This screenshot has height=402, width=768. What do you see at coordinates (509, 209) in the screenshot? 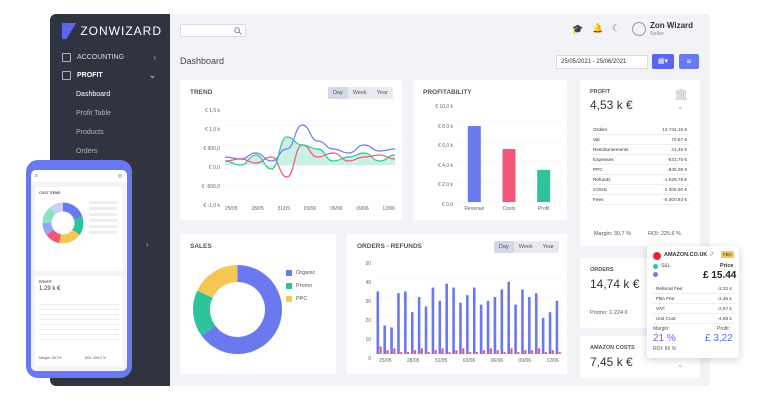
I see `x-tick-label: Costs` at bounding box center [509, 209].